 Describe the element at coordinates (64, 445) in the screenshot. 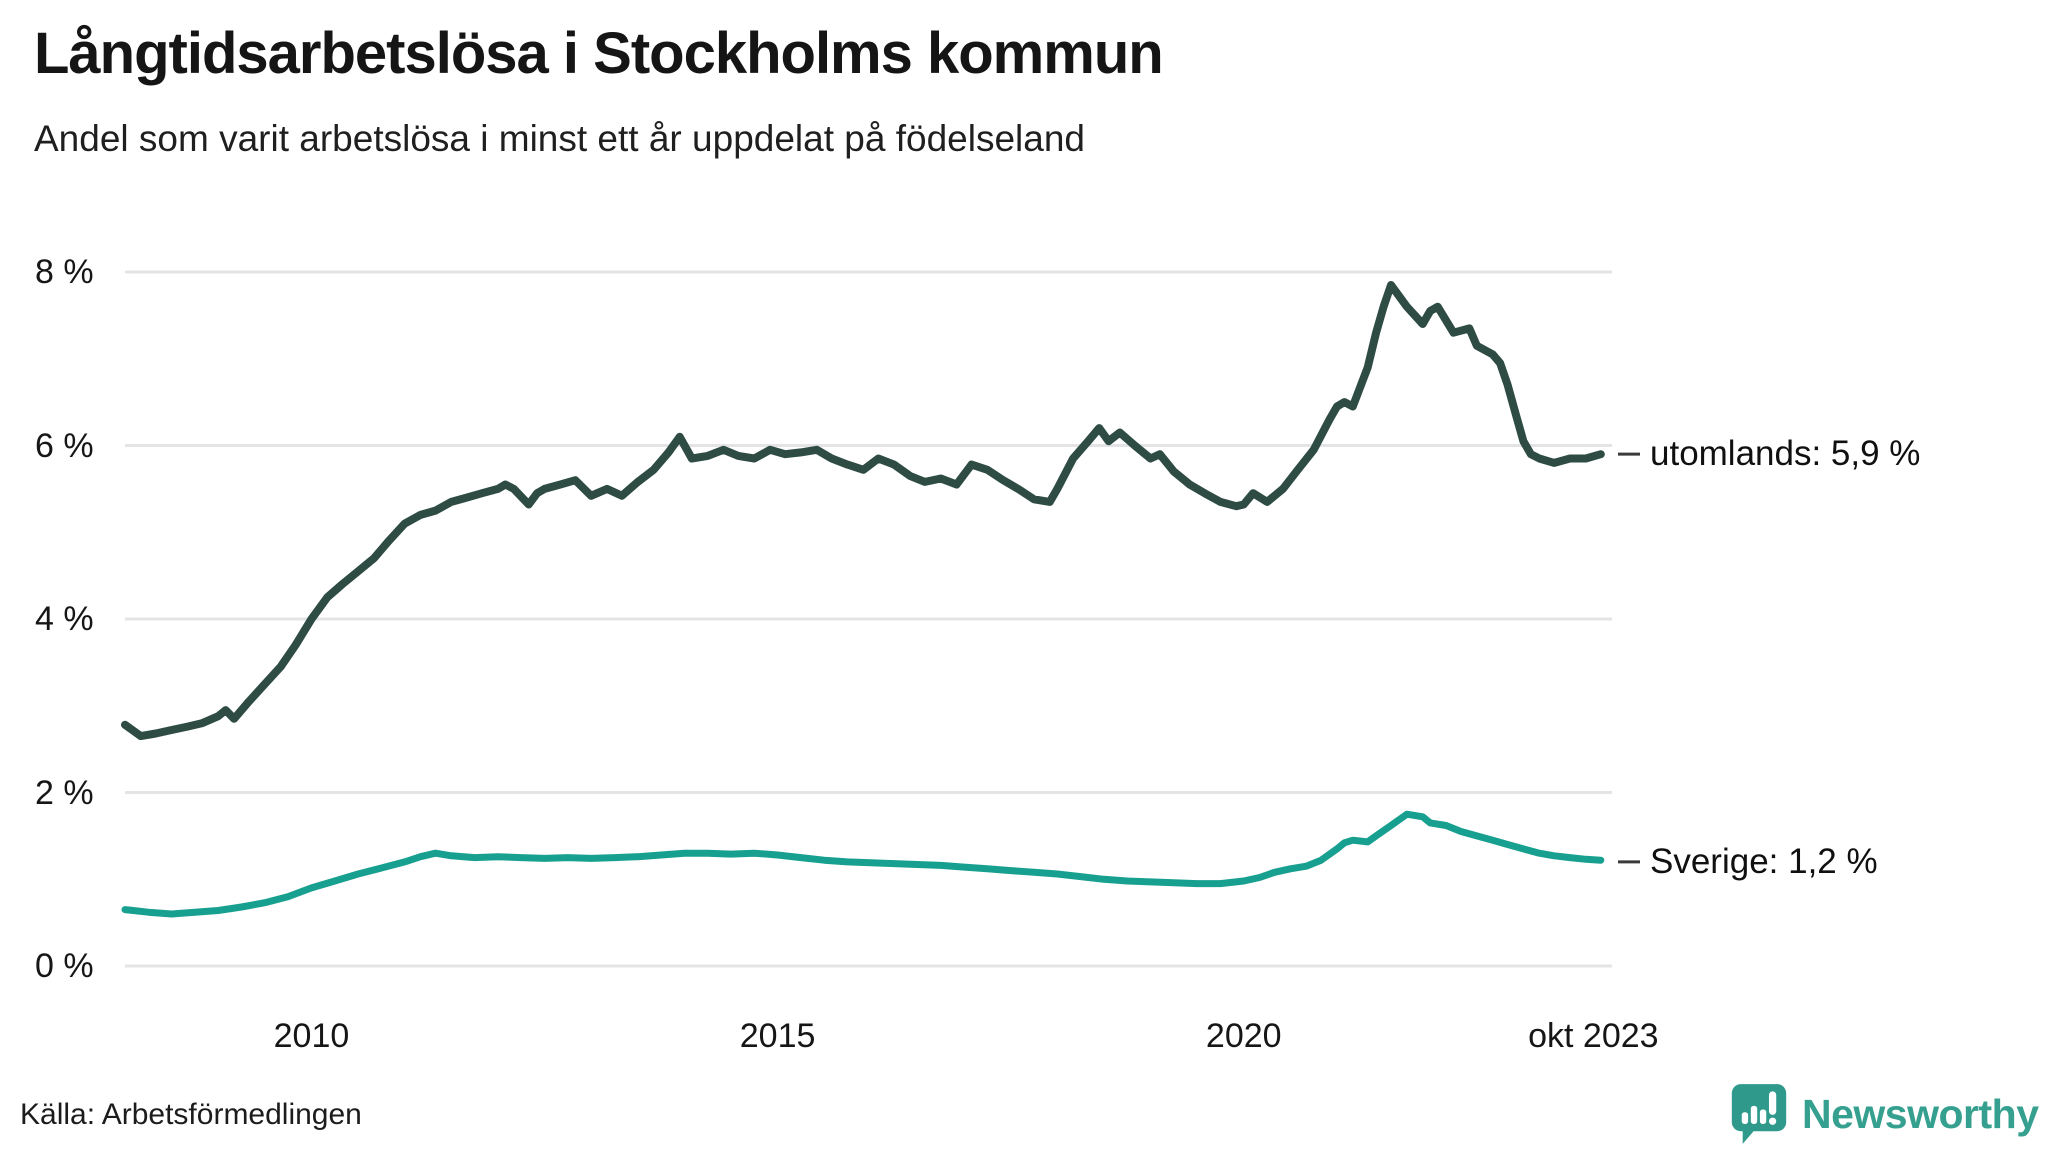

I see `y-tick-label: 6 %` at that location.